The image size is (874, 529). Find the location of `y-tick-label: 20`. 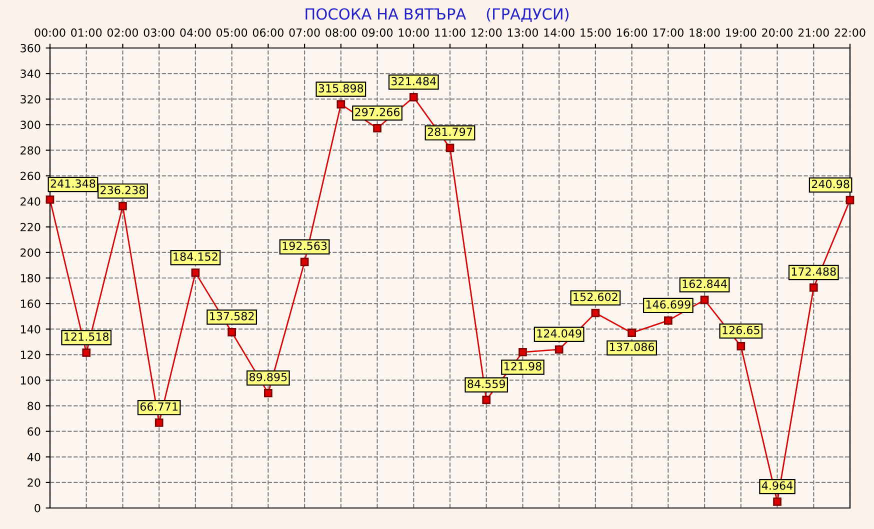

y-tick-label: 20 is located at coordinates (34, 482).